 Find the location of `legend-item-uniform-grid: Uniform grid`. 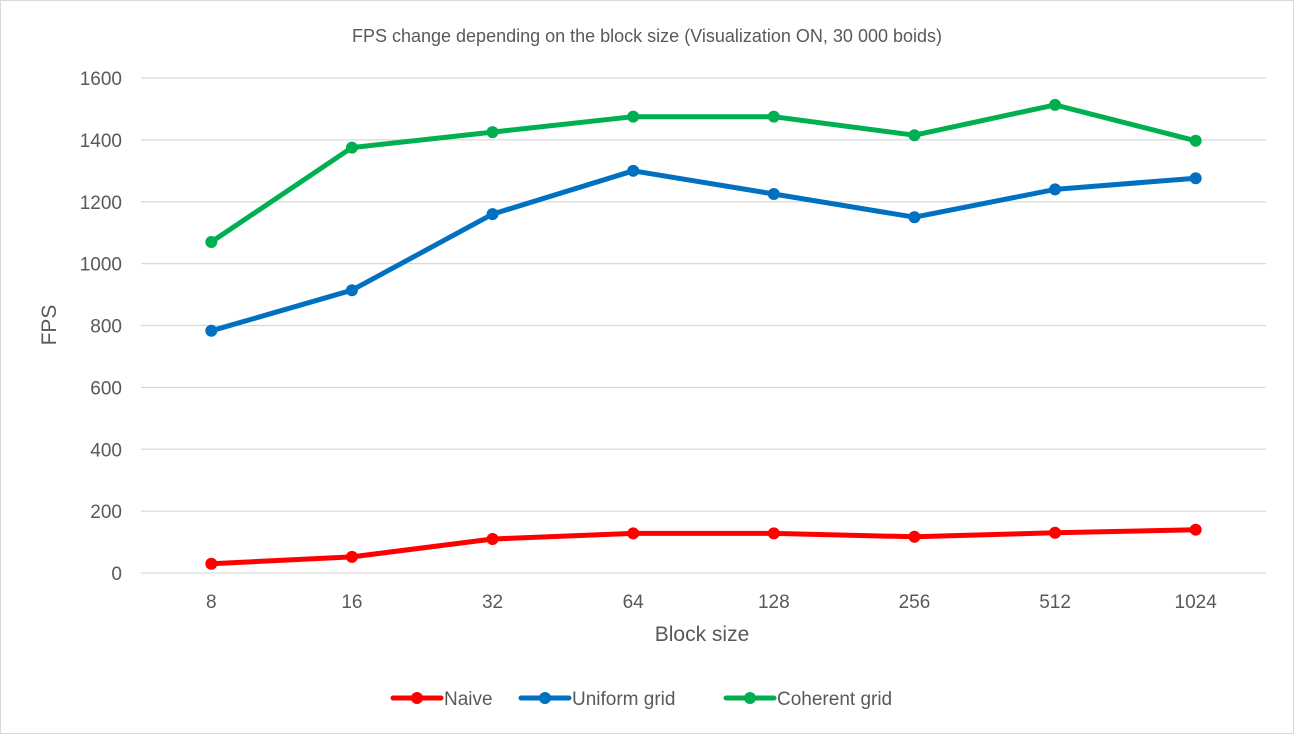

legend-item-uniform-grid: Uniform grid is located at coordinates (596, 699).